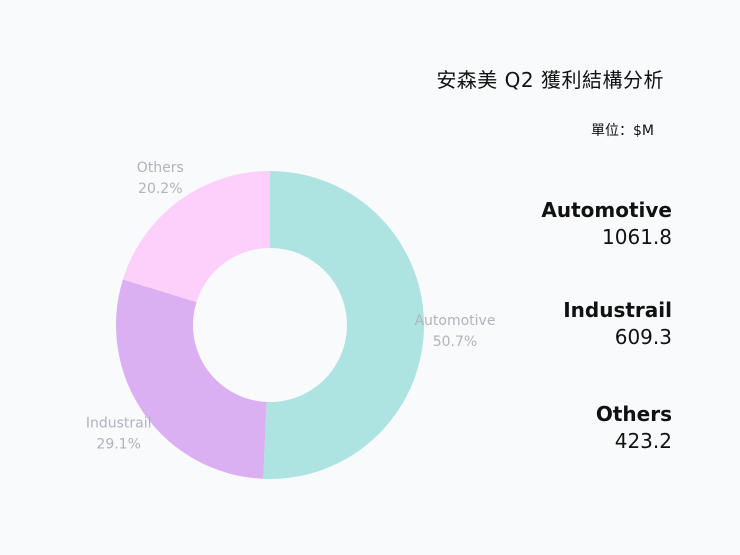 This screenshot has width=740, height=555. I want to click on slice-category-label: Others, so click(160, 168).